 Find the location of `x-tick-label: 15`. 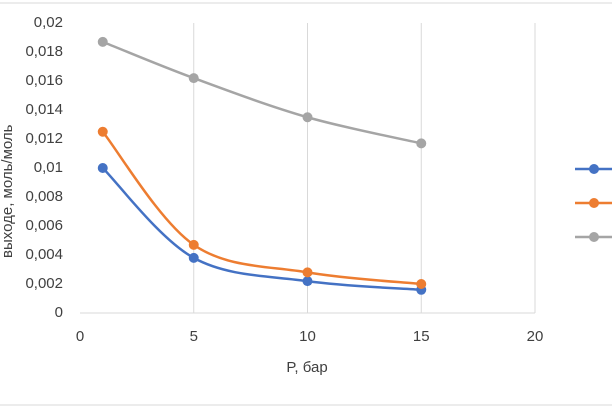

x-tick-label: 15 is located at coordinates (421, 336).